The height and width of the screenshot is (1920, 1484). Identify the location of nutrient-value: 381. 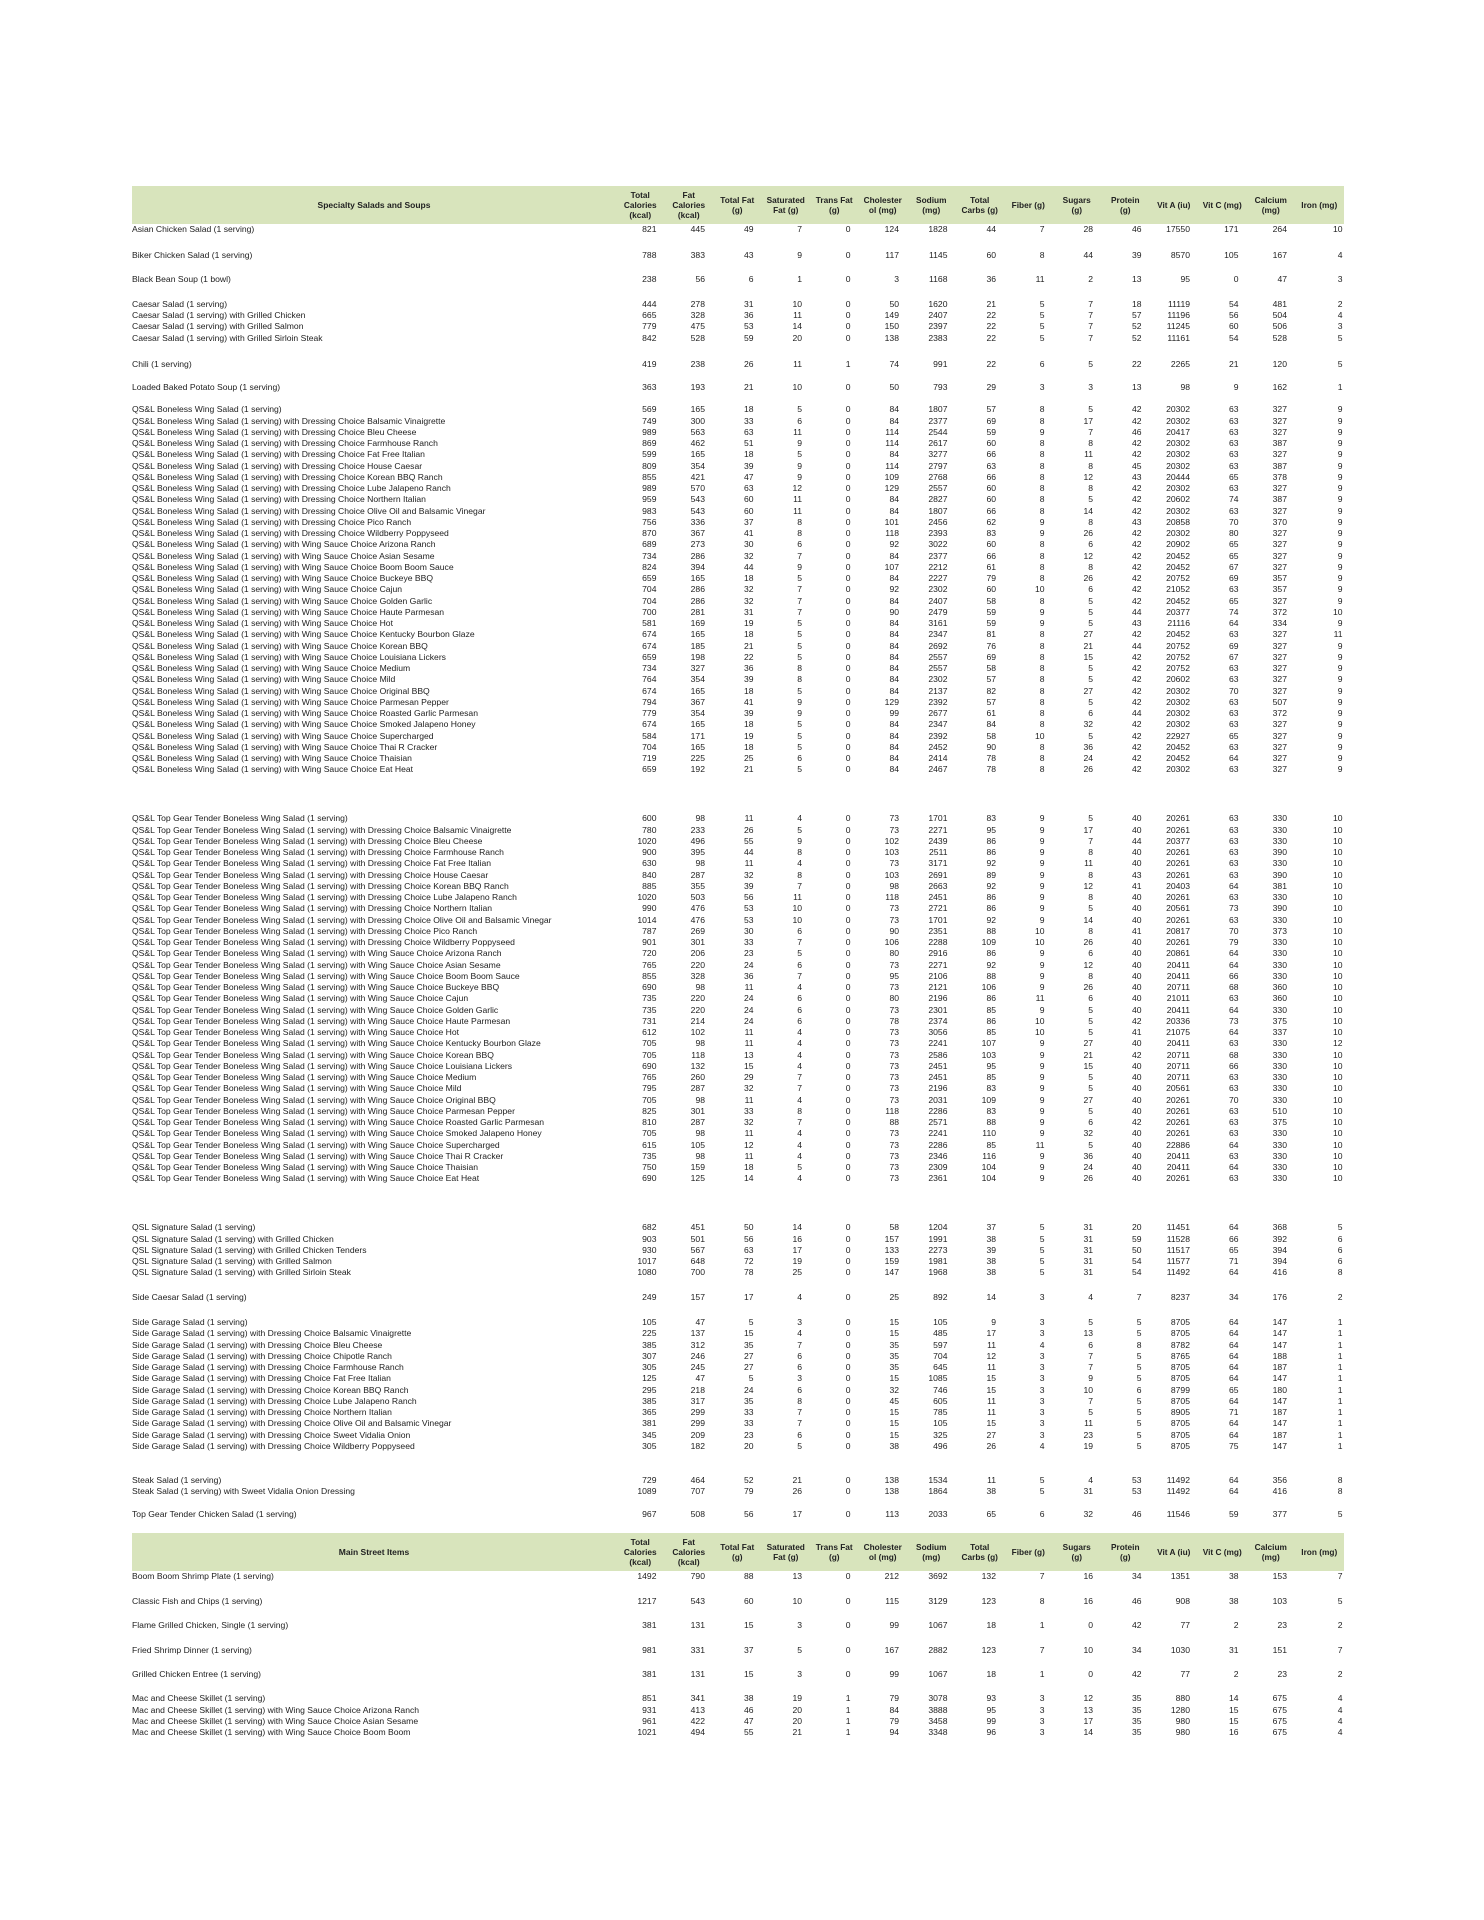
(649, 1423).